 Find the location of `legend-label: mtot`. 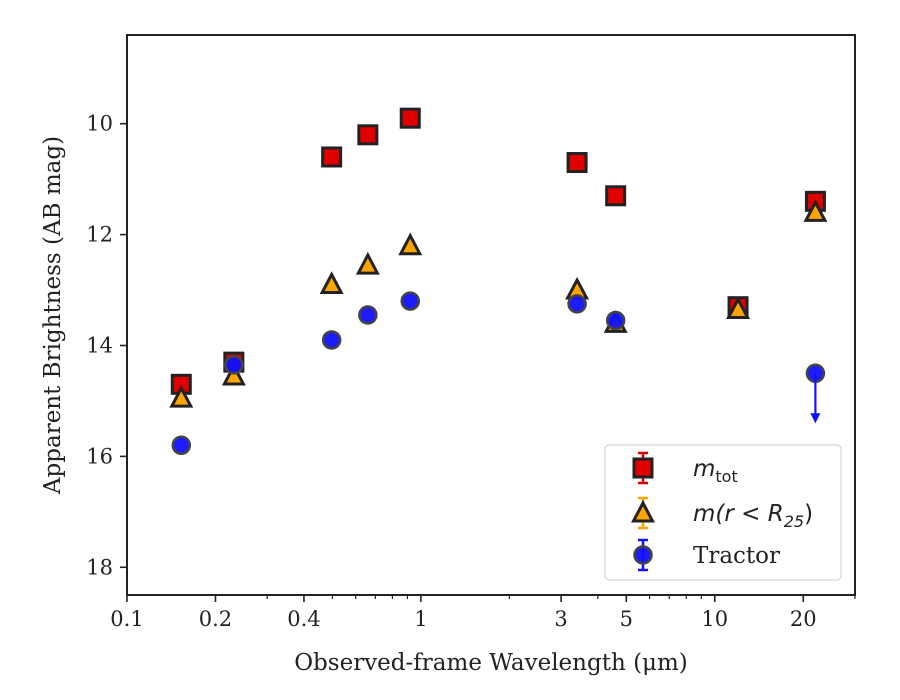

legend-label: mtot is located at coordinates (715, 471).